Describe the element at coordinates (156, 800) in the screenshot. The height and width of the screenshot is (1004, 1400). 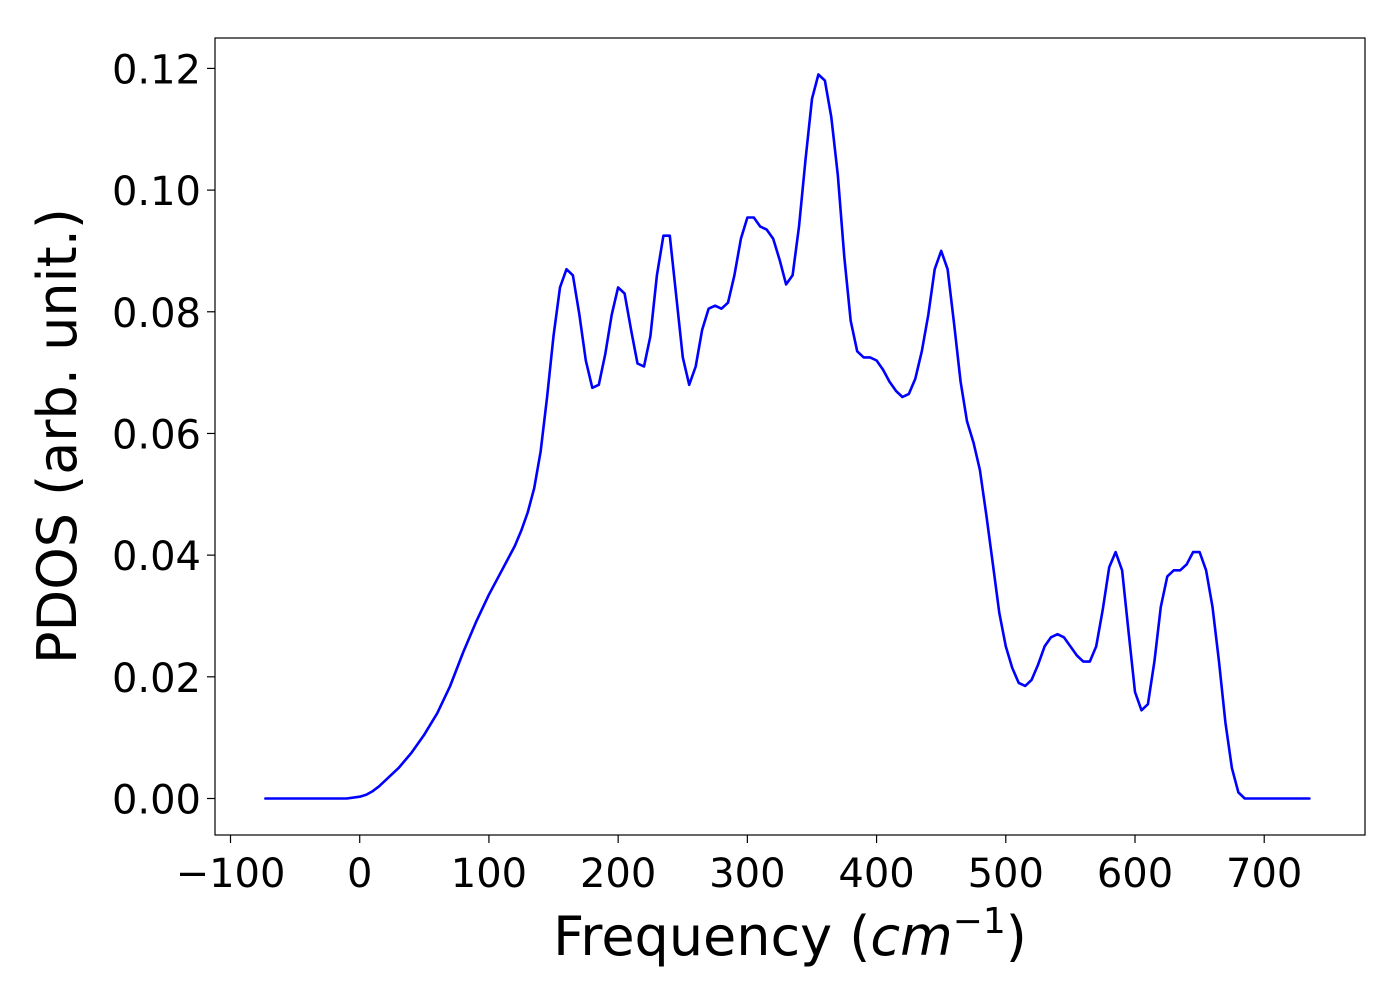
I see `y-tick-label: 0.00` at that location.